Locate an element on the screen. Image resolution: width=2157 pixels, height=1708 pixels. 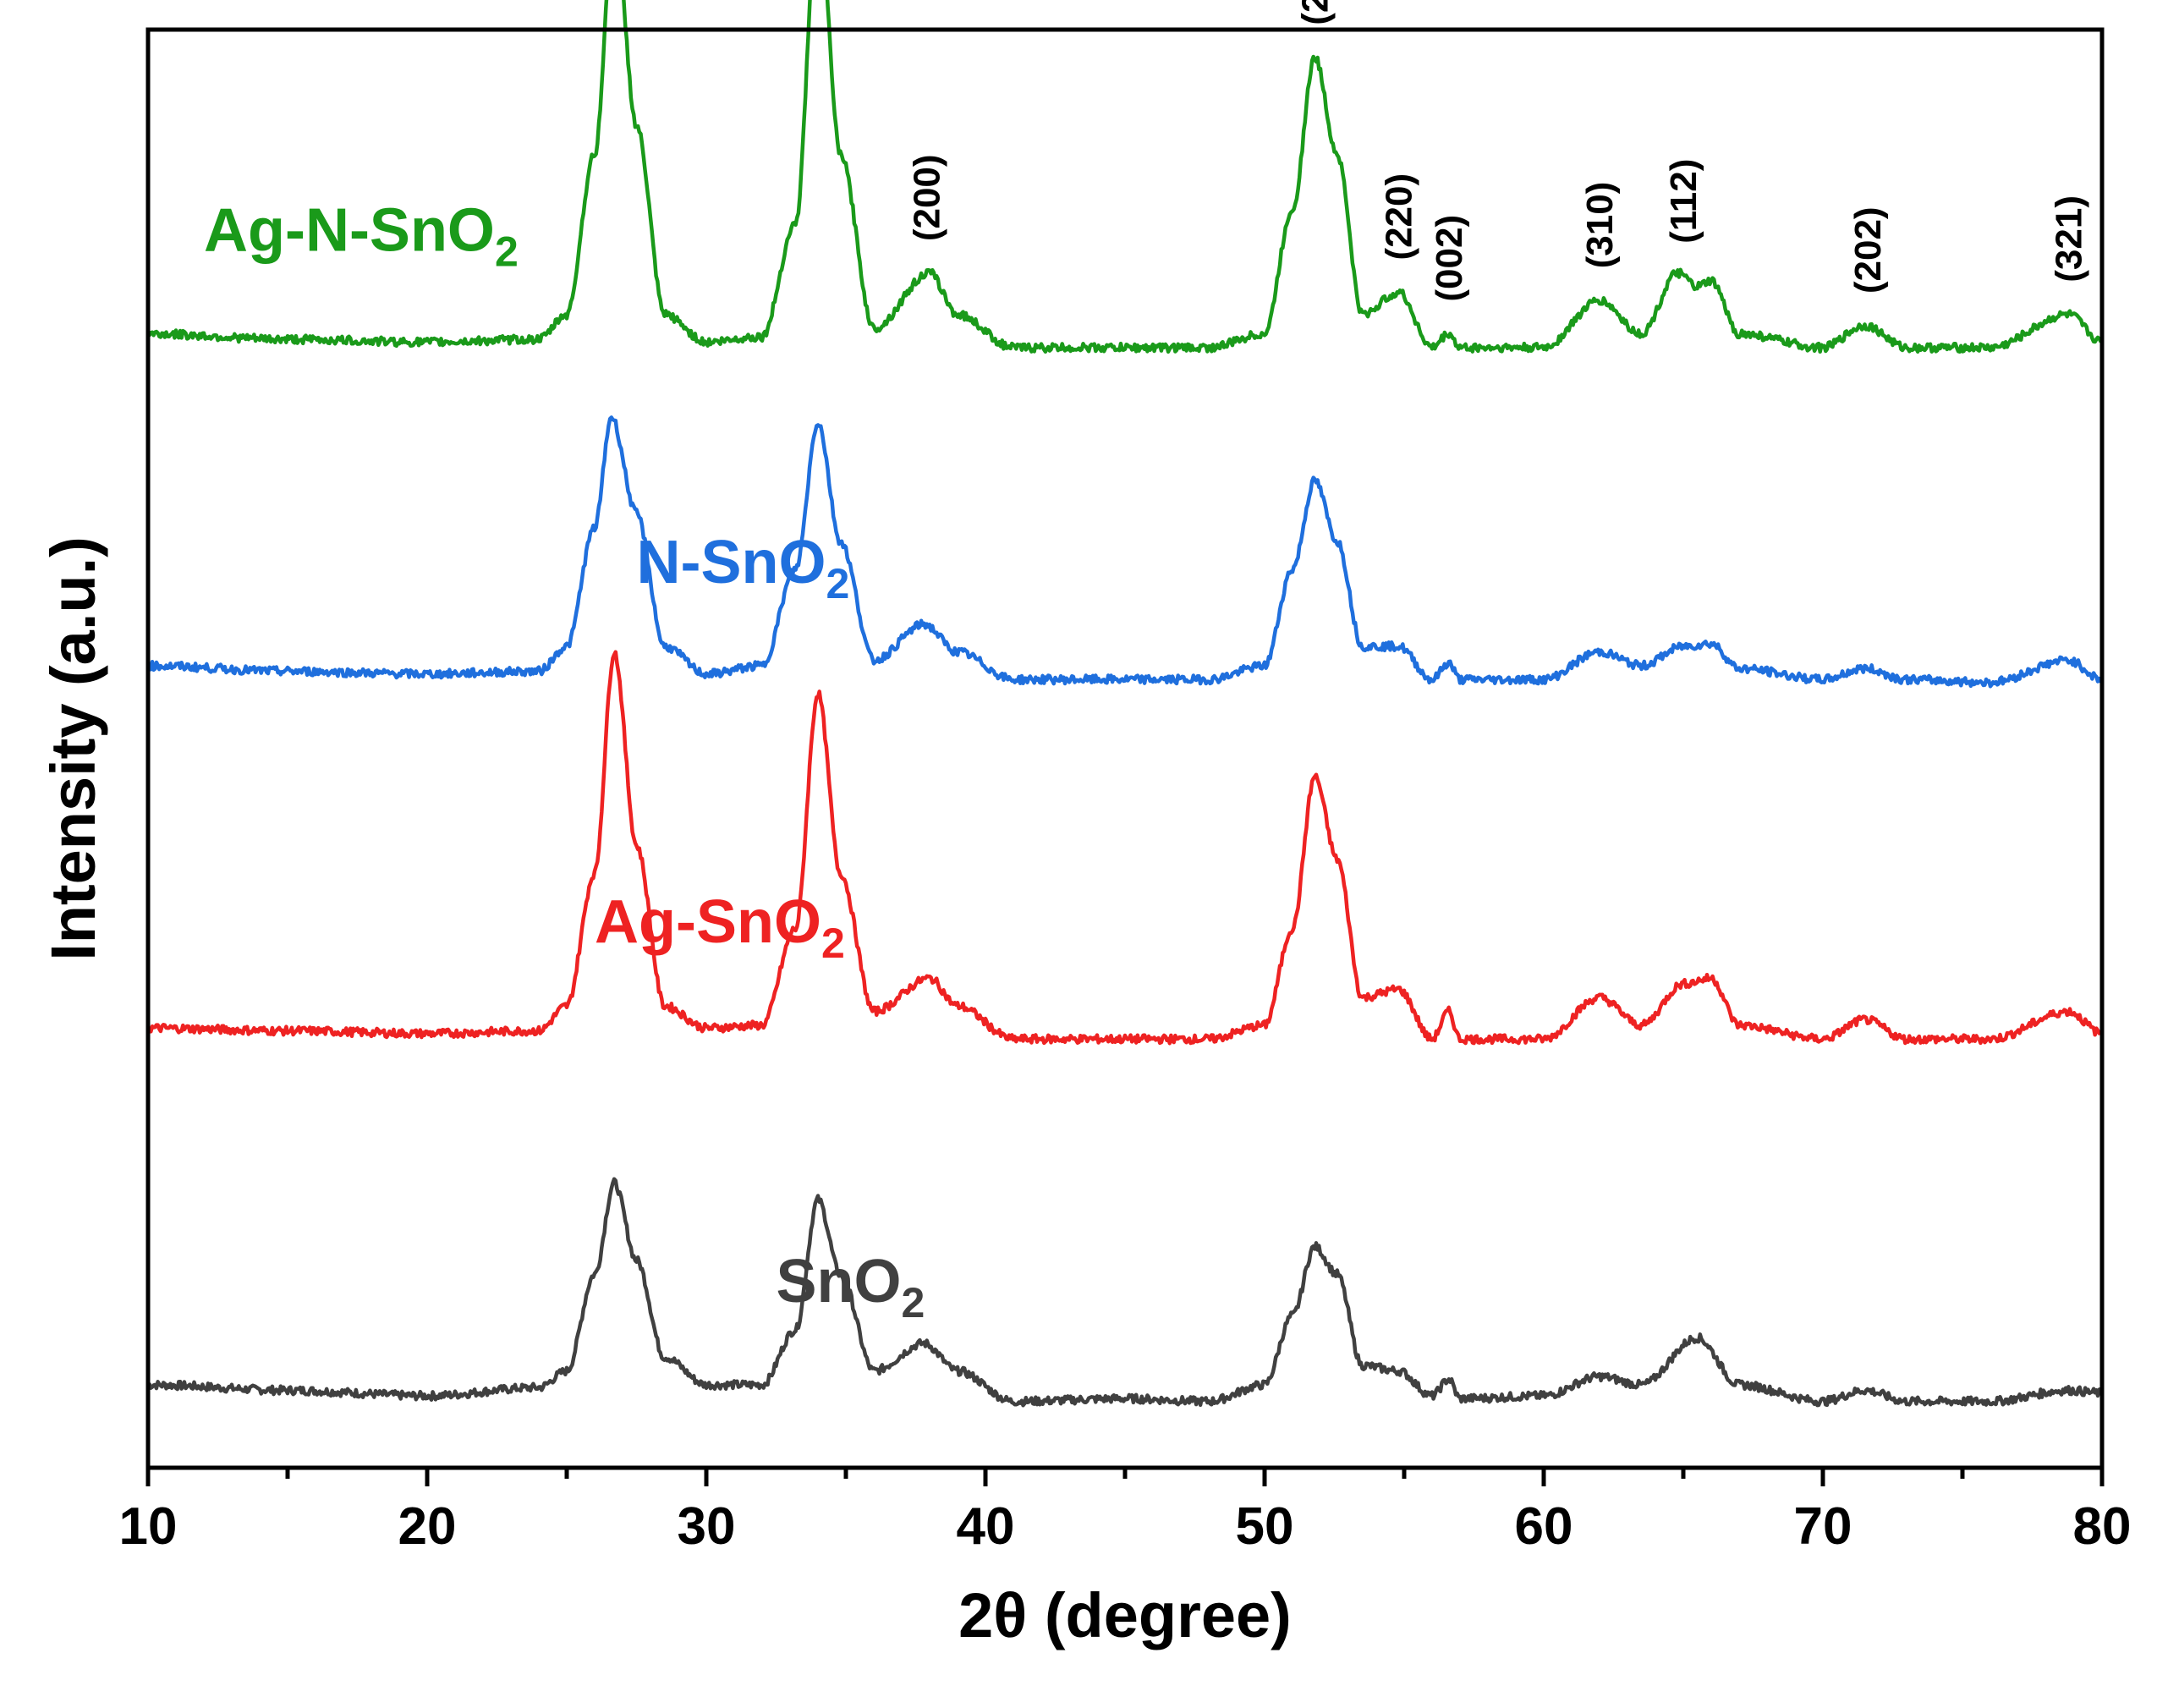
x-tick-label-30: 30 is located at coordinates (707, 1526).